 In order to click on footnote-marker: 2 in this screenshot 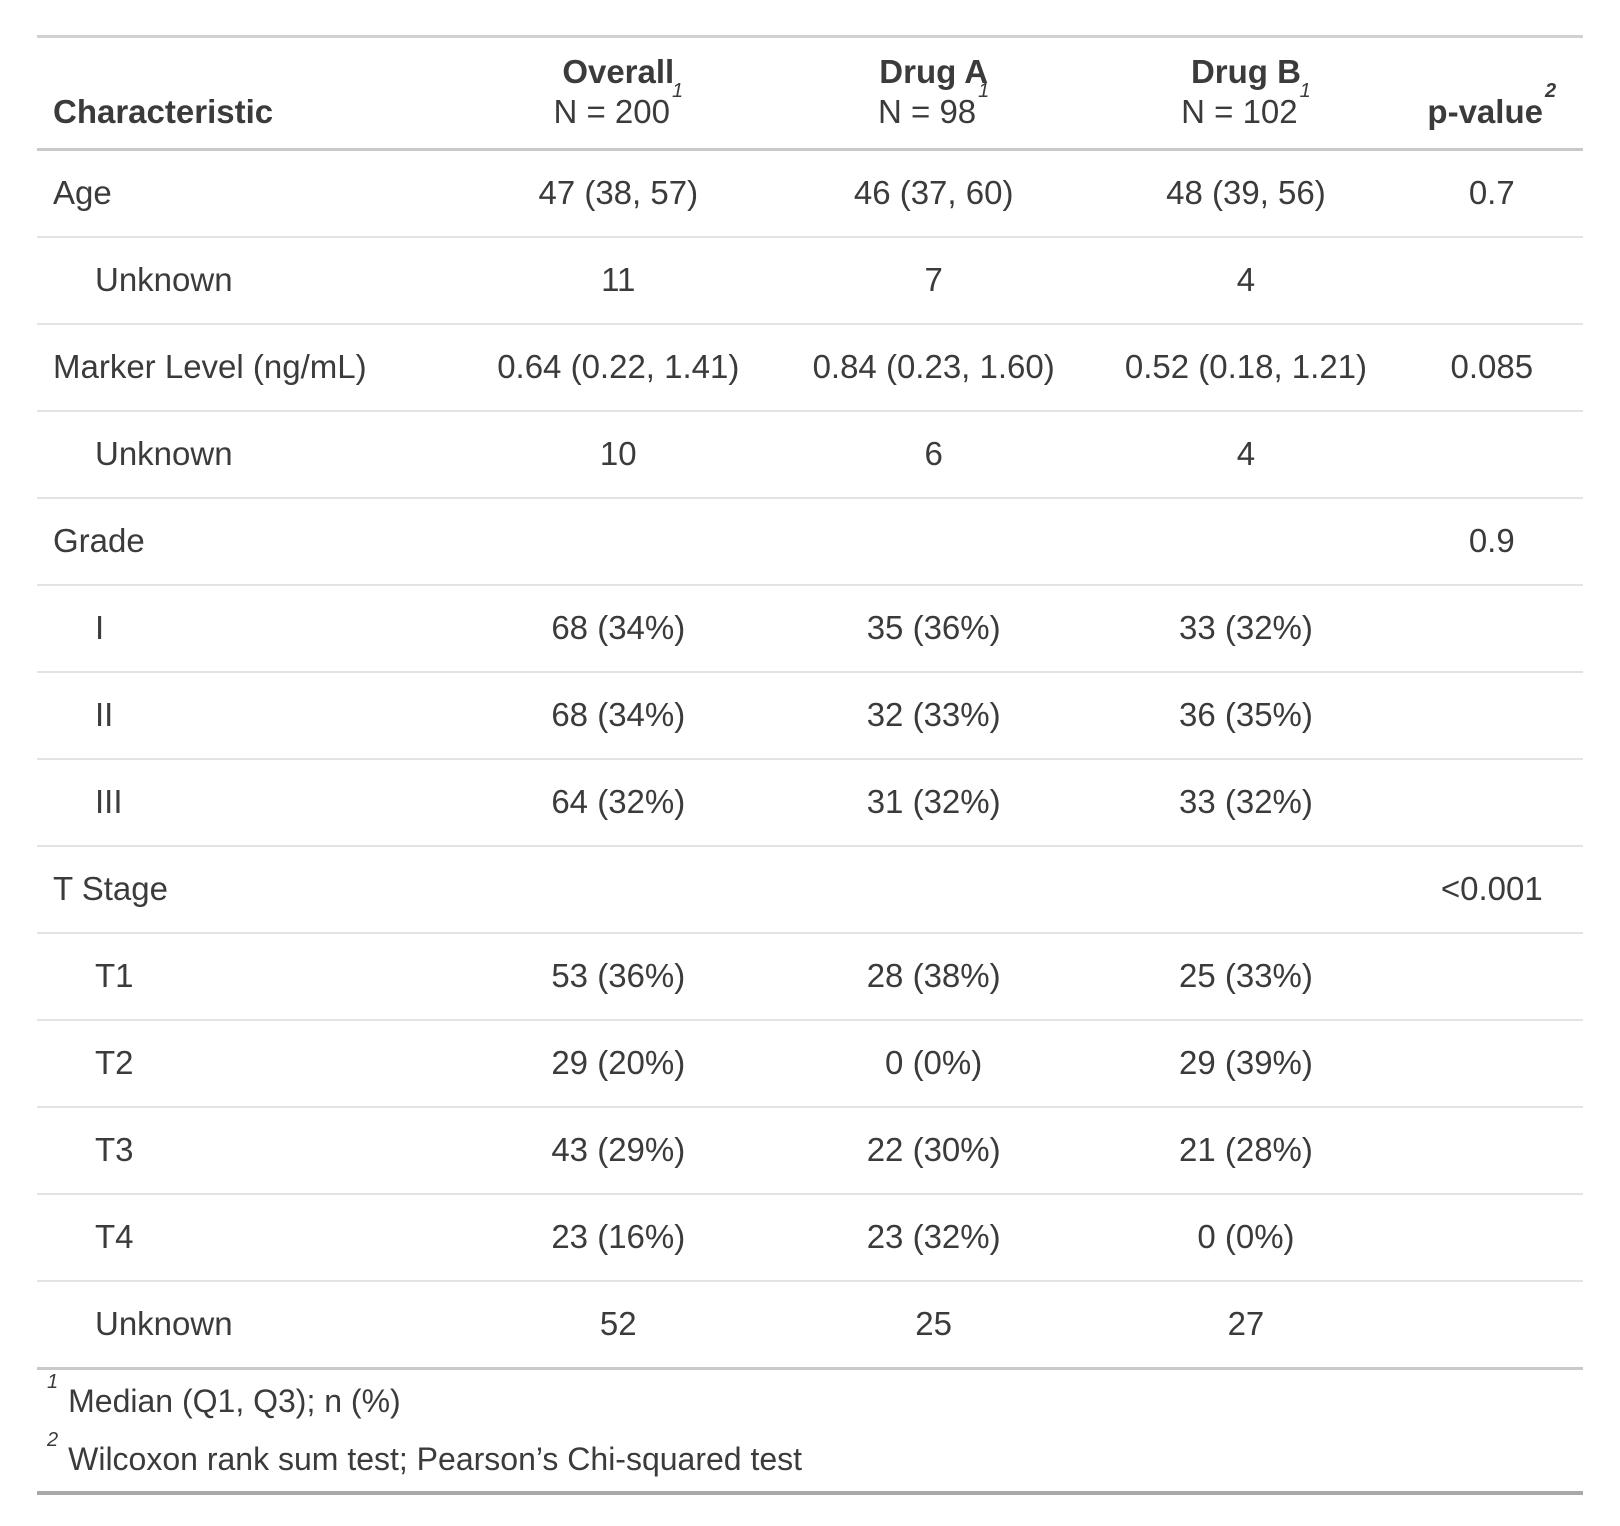, I will do `click(53, 1440)`.